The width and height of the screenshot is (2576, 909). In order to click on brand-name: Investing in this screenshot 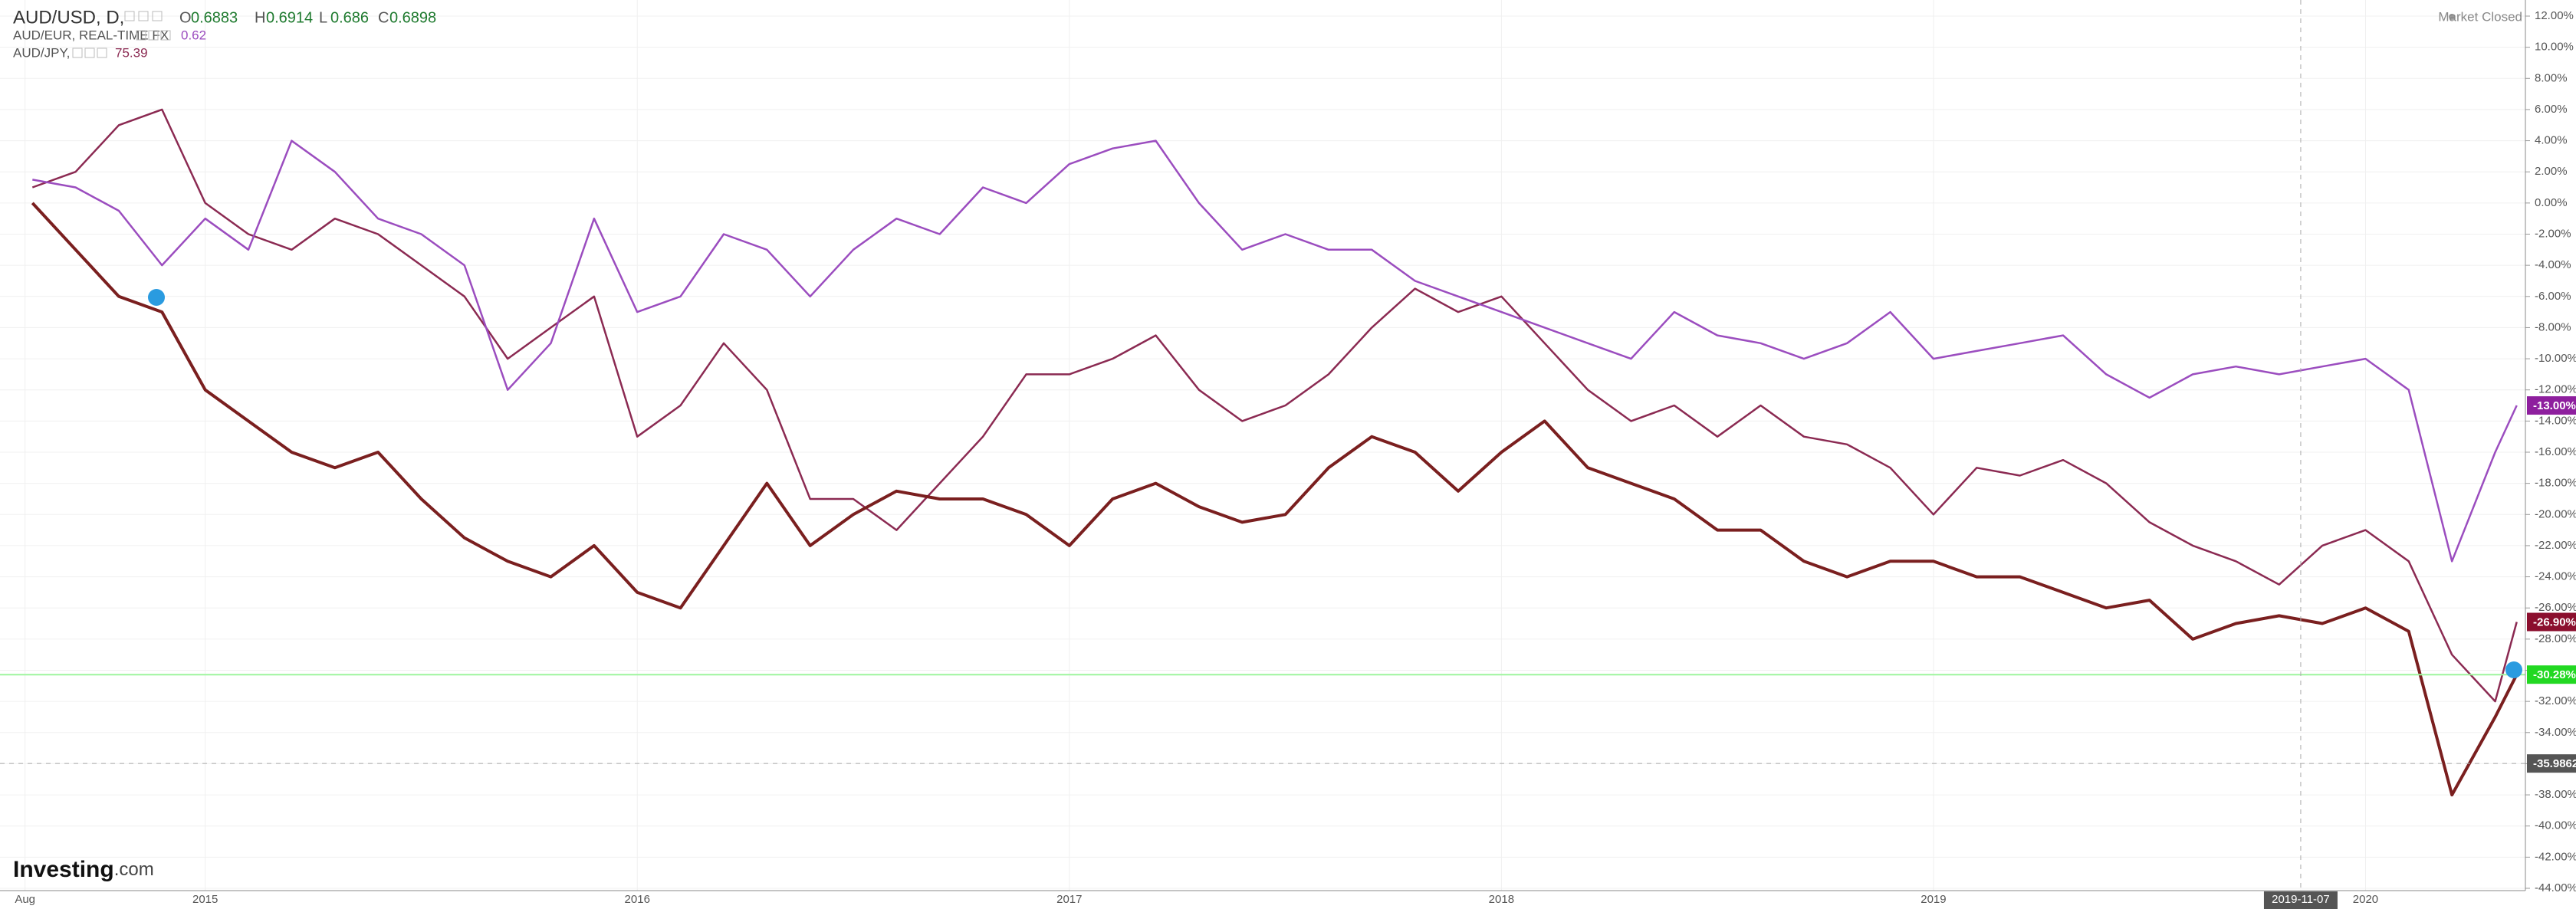, I will do `click(63, 870)`.